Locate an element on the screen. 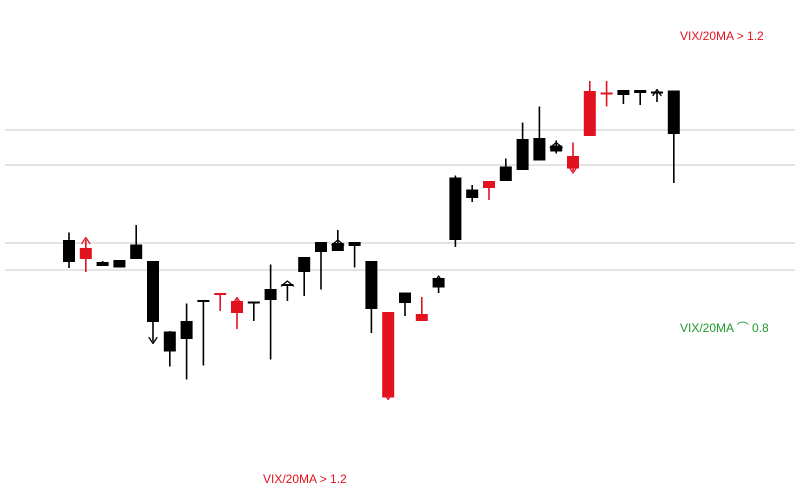  annotation-2: VIX/20MA > 1.2 is located at coordinates (305, 479).